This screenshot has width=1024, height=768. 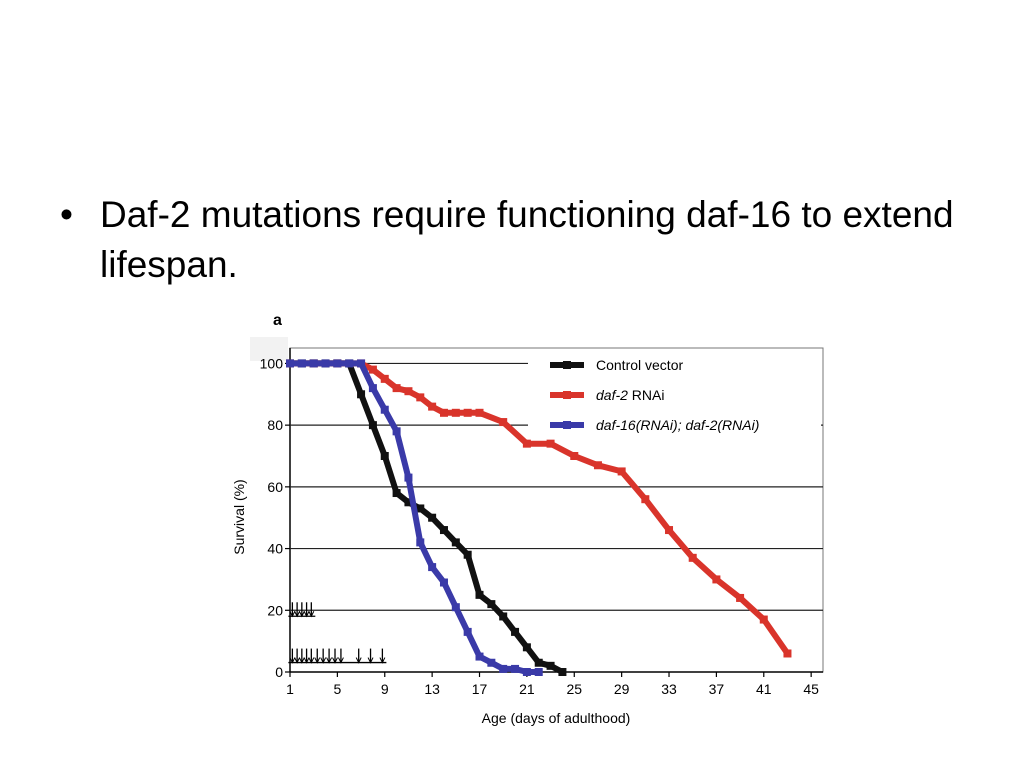 I want to click on x-tick-label-33: 33, so click(x=669, y=689).